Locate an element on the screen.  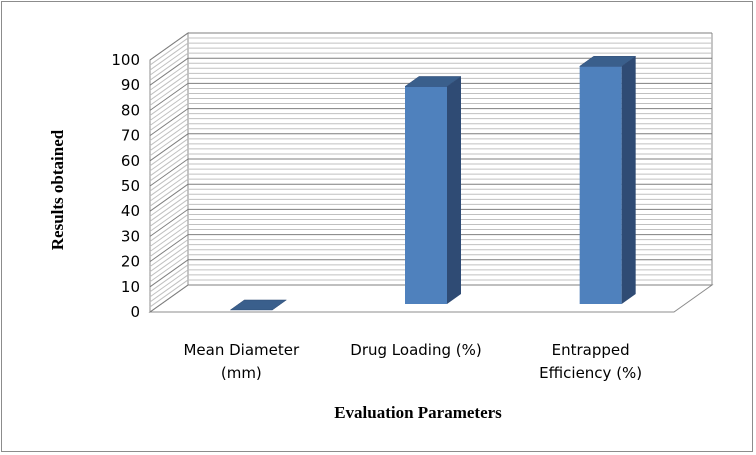
y-tick-labels: 0 10 20 30 40 50 60 70 80 90 100 is located at coordinates (125, 186).